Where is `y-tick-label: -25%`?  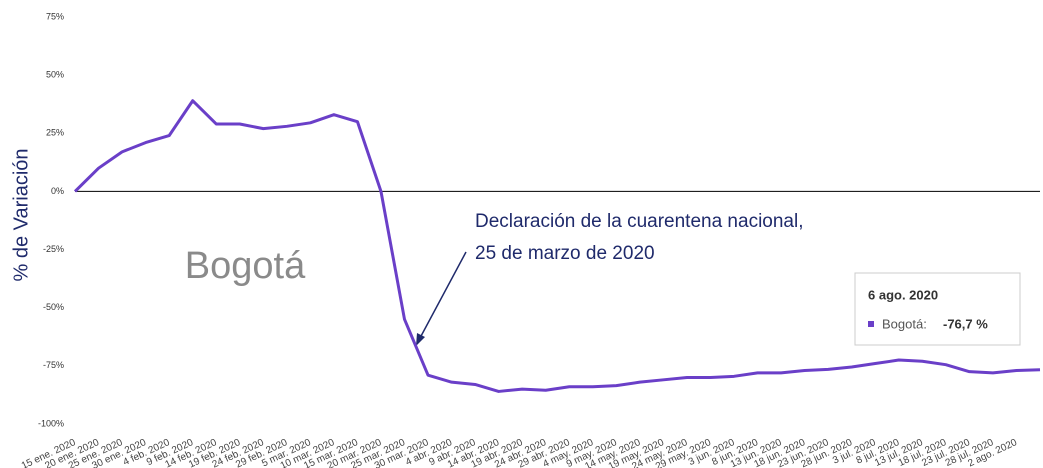
y-tick-label: -25% is located at coordinates (53, 249).